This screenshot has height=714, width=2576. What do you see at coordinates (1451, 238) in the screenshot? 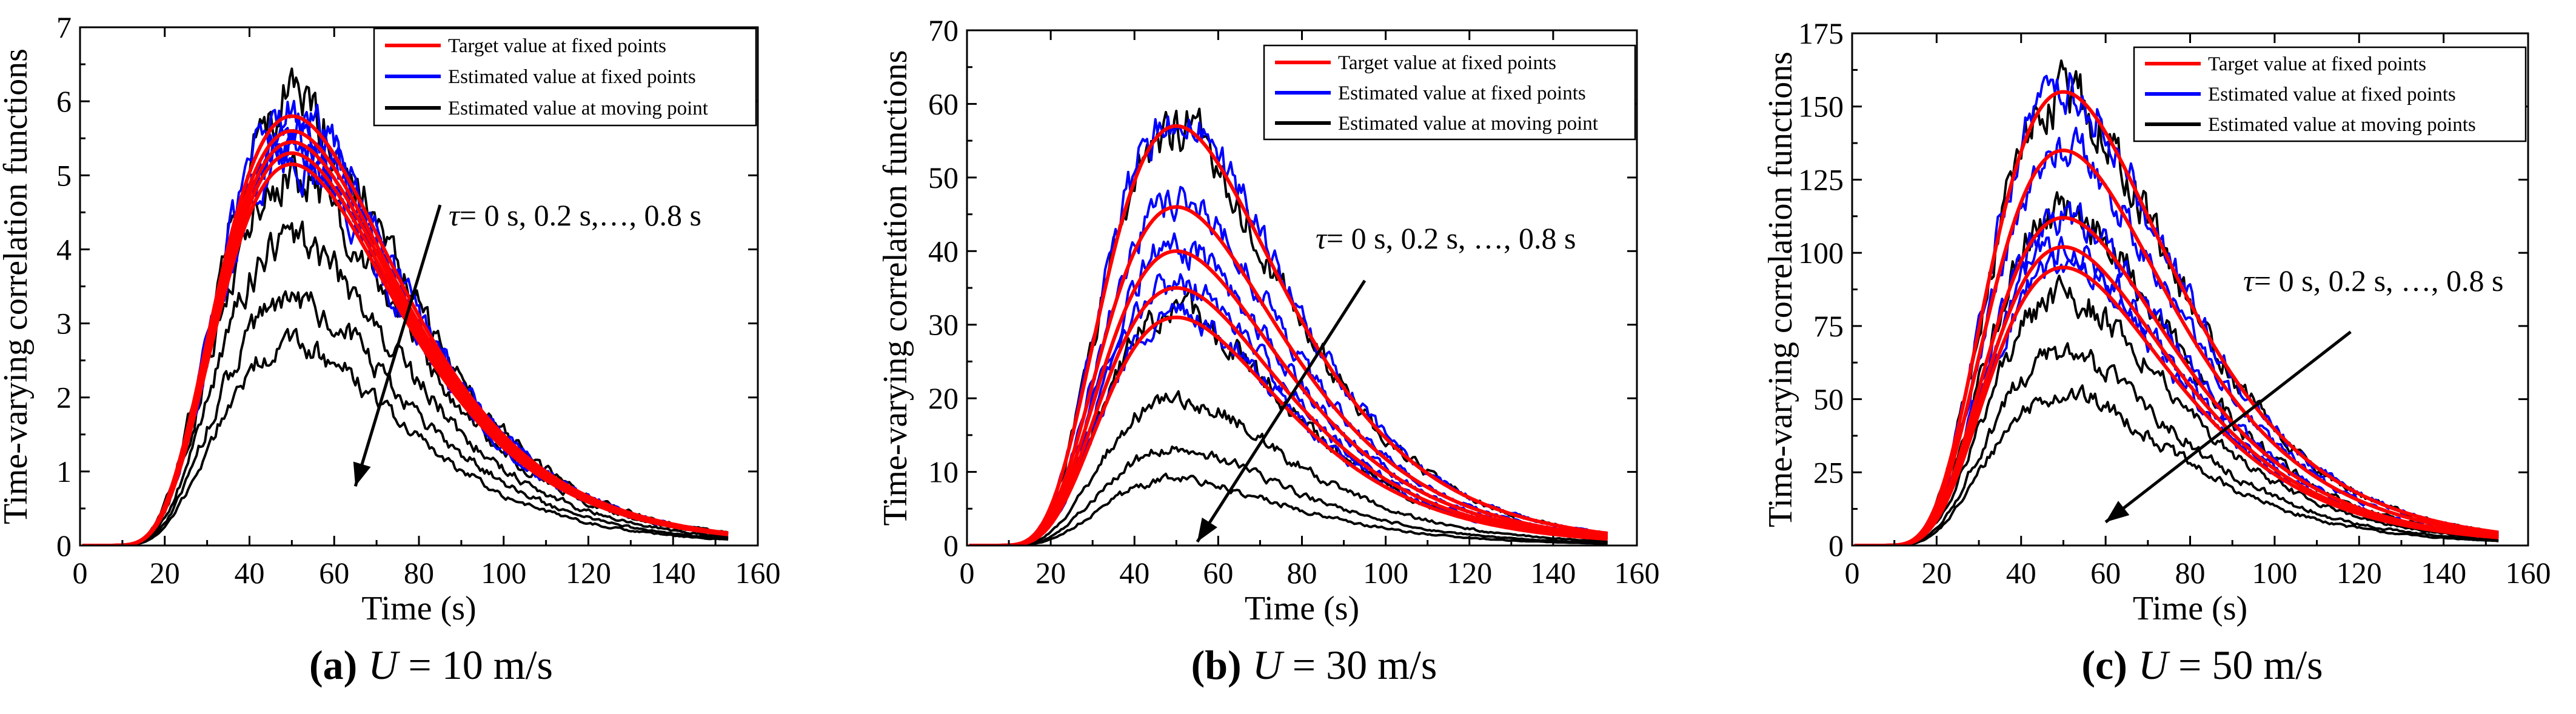
I see `annotation-values-b: = 0 s, 0.2 s, …, 0.8 s` at bounding box center [1451, 238].